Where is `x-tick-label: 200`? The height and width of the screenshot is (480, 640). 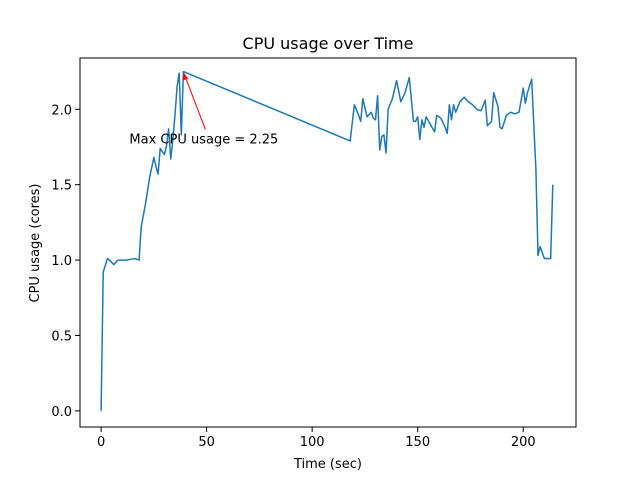 x-tick-label: 200 is located at coordinates (523, 442).